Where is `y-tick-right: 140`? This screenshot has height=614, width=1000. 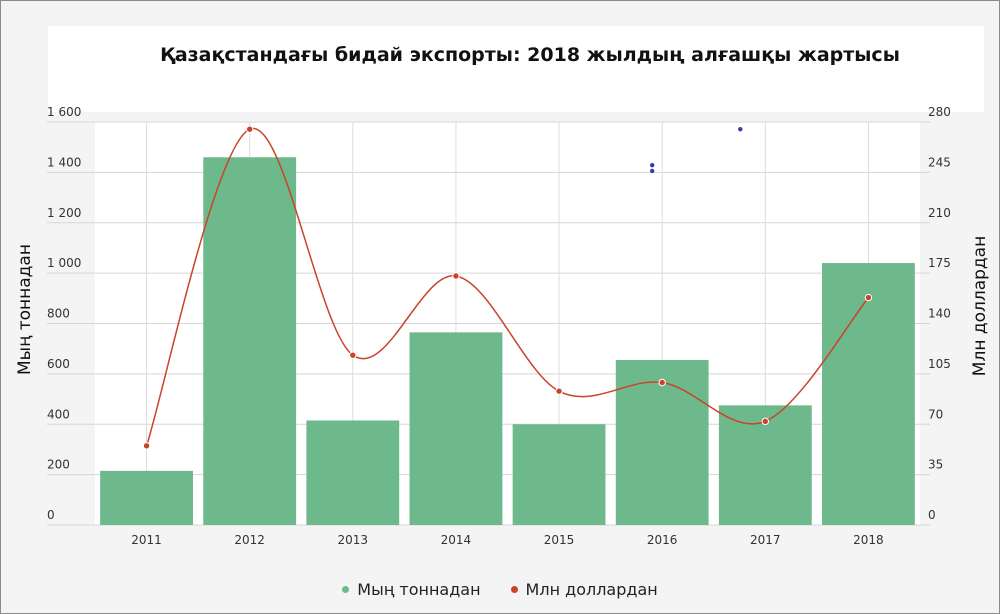 y-tick-right: 140 is located at coordinates (939, 314).